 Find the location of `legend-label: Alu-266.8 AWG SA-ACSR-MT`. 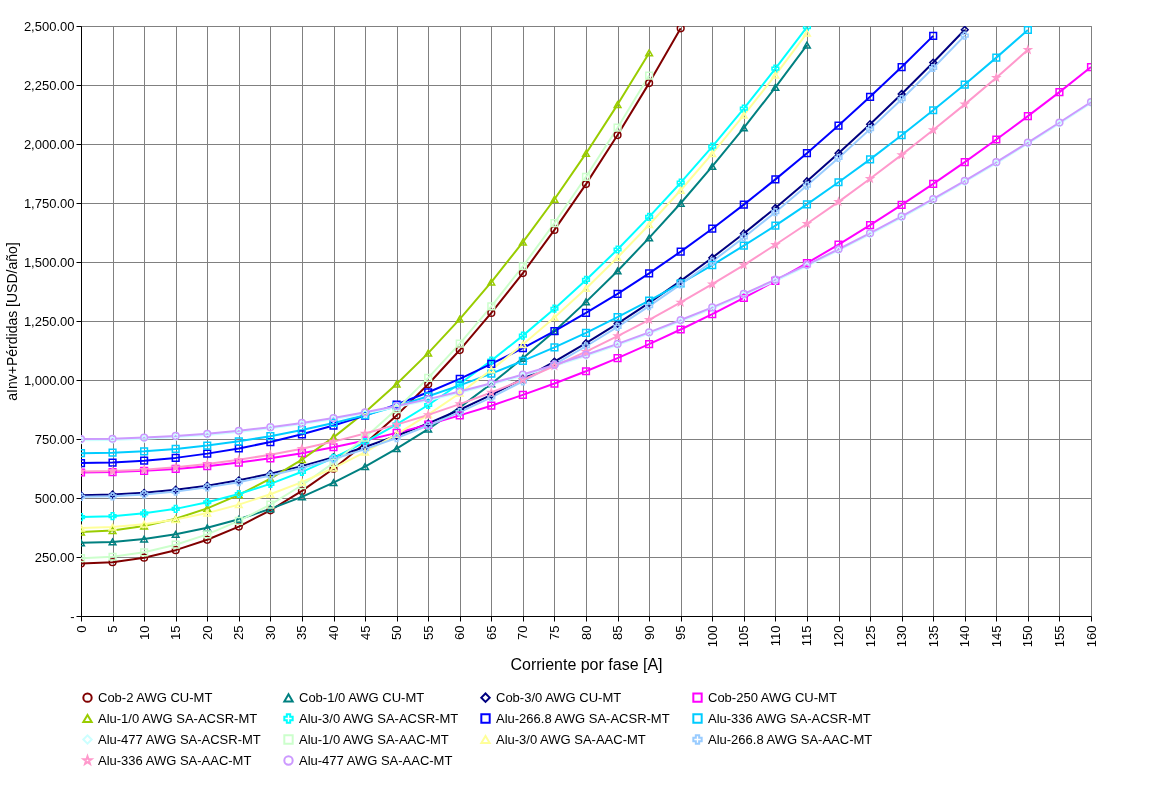

legend-label: Alu-266.8 AWG SA-ACSR-MT is located at coordinates (583, 718).